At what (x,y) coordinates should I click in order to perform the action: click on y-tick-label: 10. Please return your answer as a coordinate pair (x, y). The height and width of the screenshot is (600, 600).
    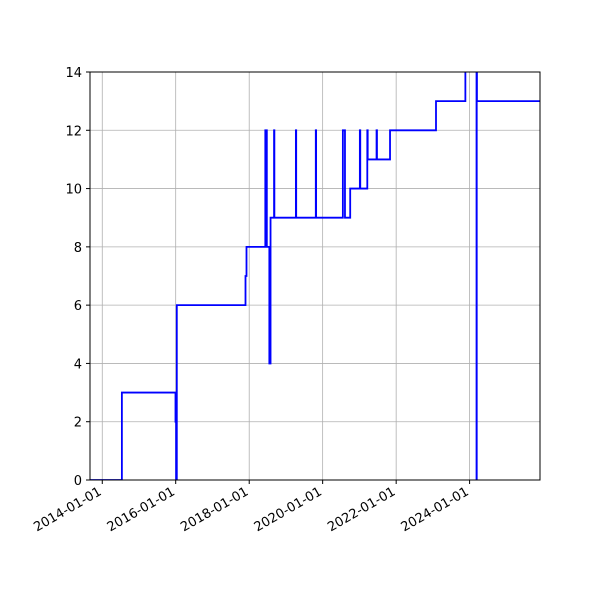
    Looking at the image, I should click on (73, 190).